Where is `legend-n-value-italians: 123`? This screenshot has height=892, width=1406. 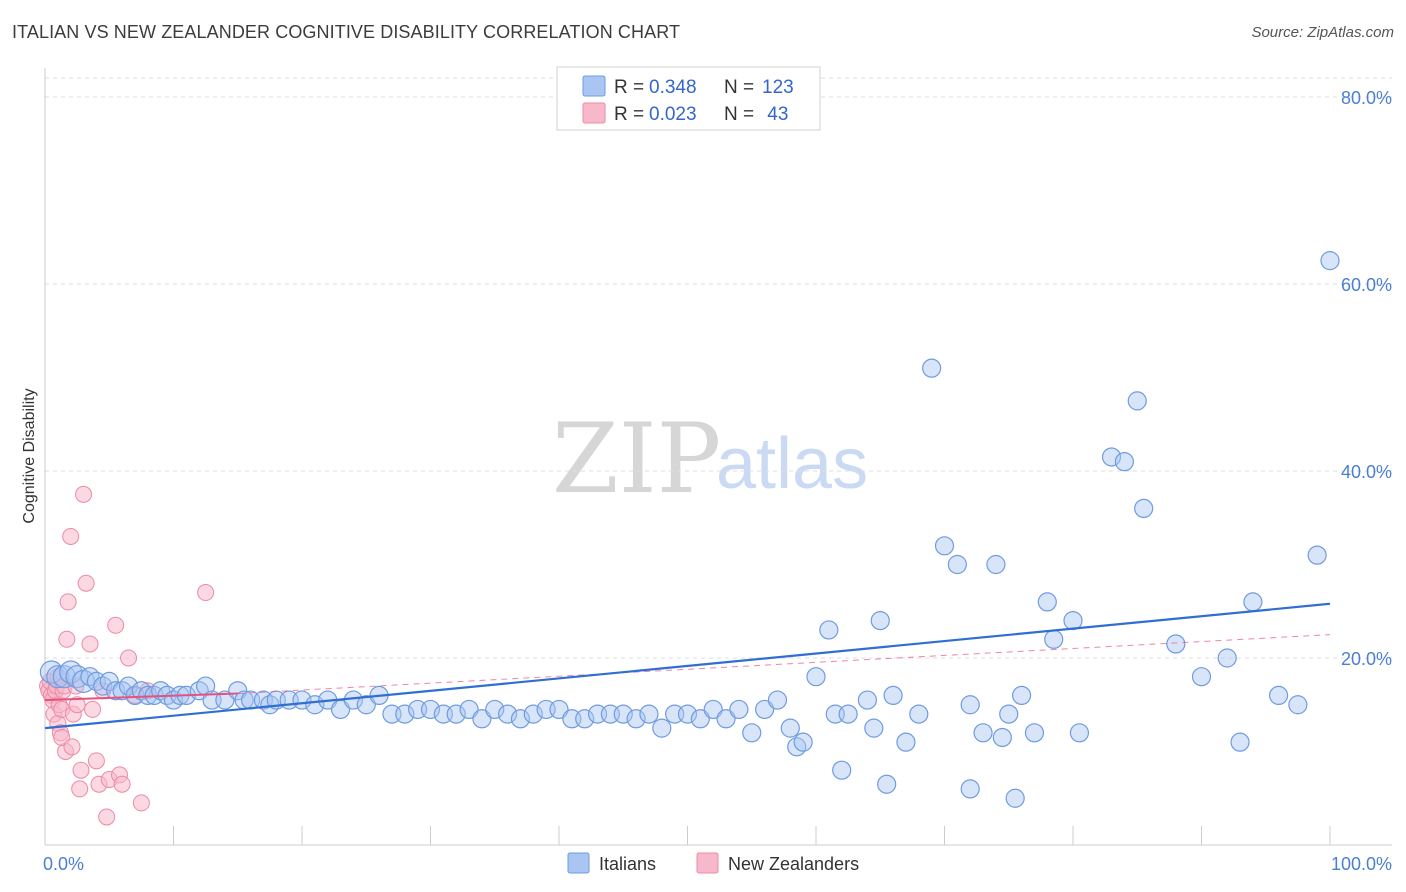 legend-n-value-italians: 123 is located at coordinates (778, 87).